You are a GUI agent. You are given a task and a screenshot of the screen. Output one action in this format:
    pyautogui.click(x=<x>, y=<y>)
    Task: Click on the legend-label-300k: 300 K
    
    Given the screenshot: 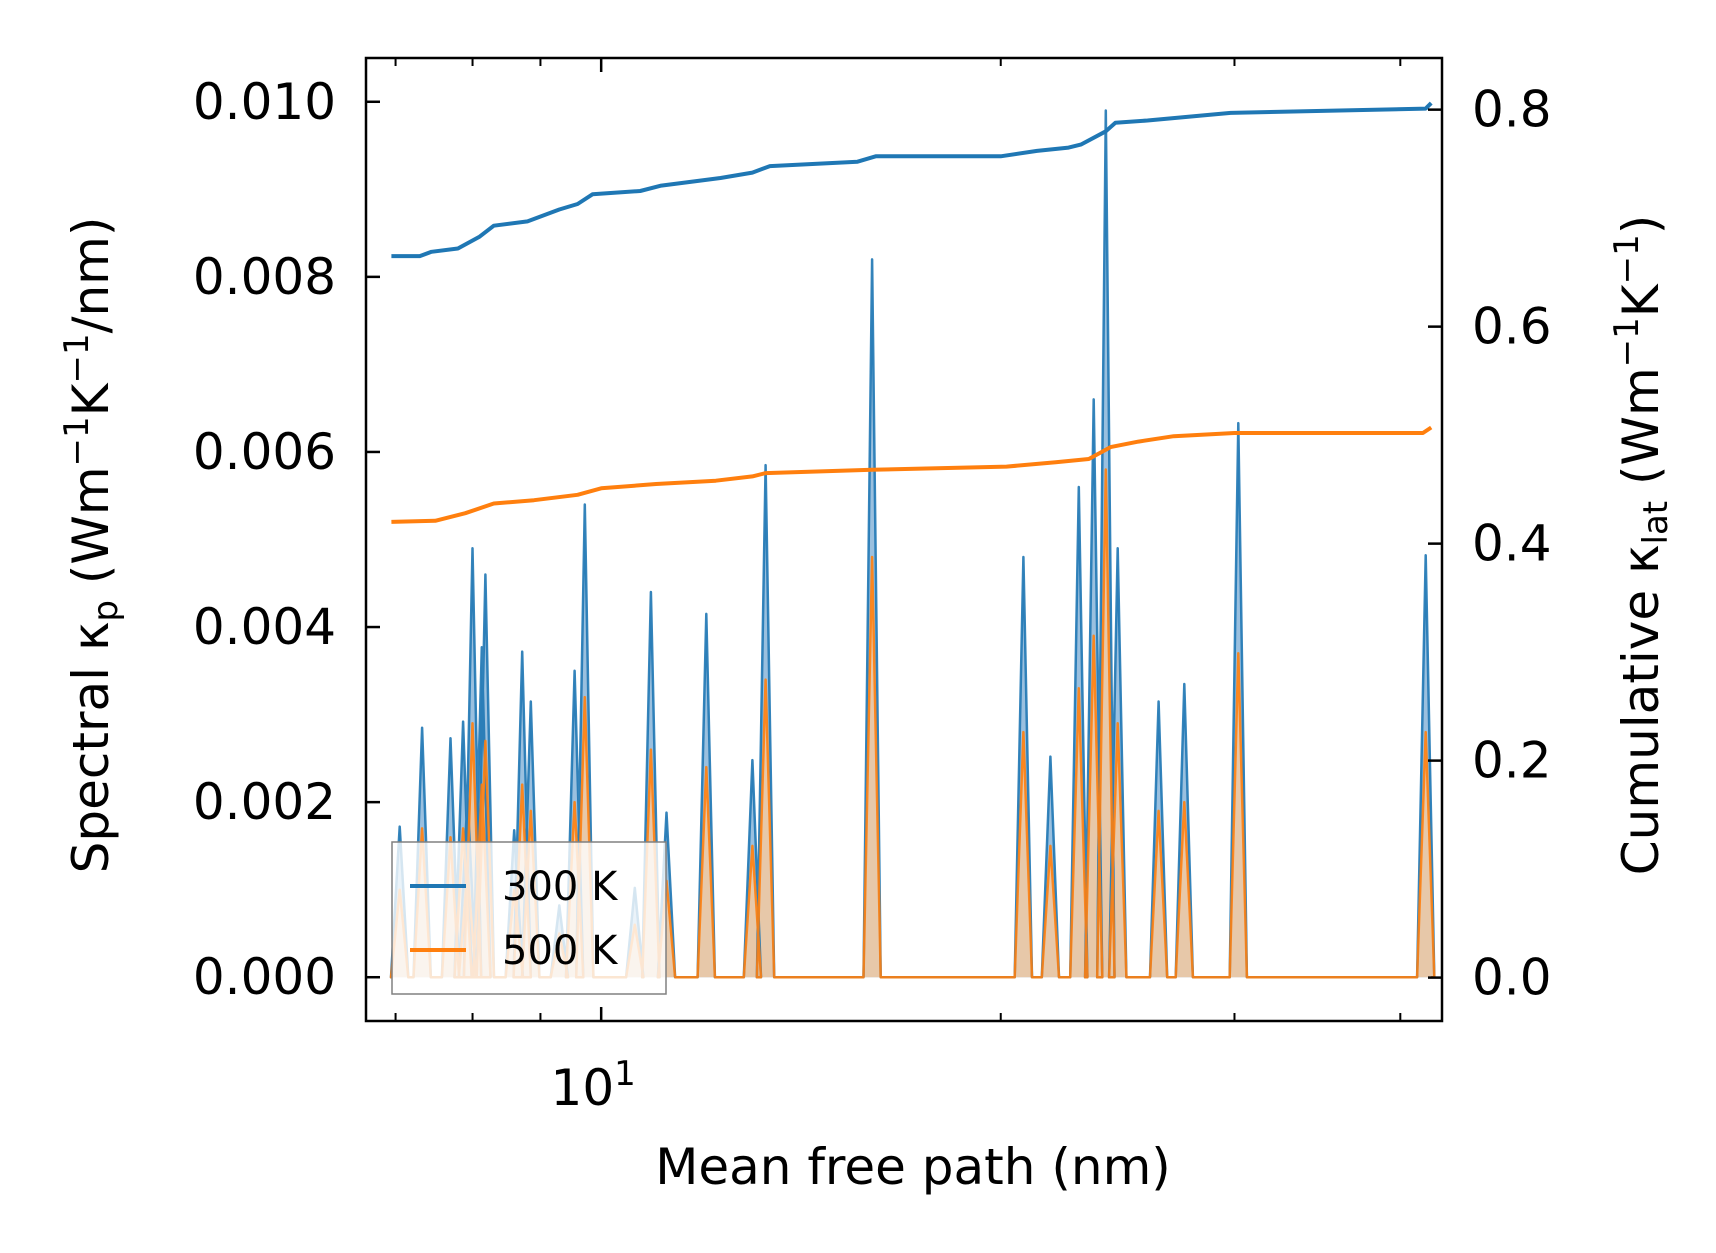 What is the action you would take?
    pyautogui.click(x=560, y=887)
    